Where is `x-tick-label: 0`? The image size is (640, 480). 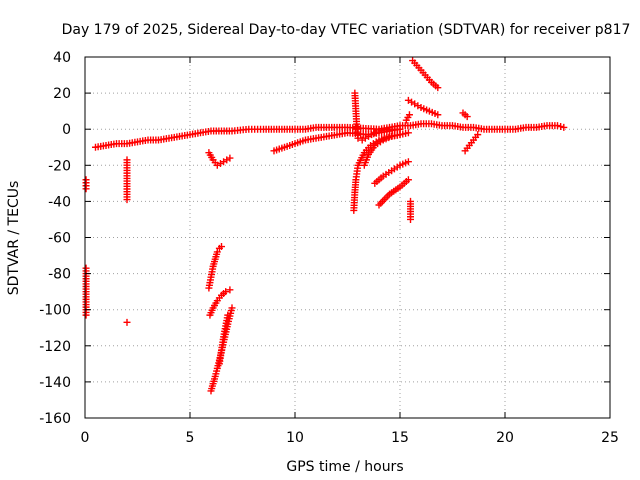 x-tick-label: 0 is located at coordinates (85, 438).